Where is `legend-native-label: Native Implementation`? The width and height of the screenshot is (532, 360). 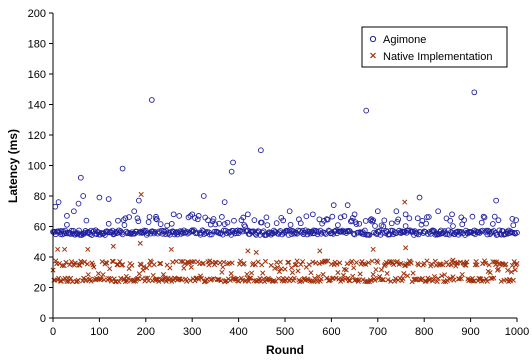 legend-native-label: Native Implementation is located at coordinates (437, 57).